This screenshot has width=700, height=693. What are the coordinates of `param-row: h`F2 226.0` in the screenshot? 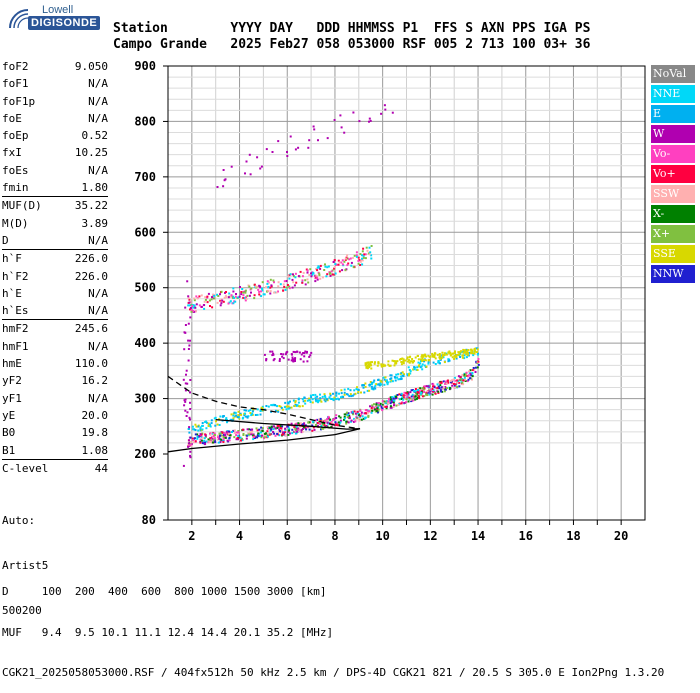 It's located at (55, 276).